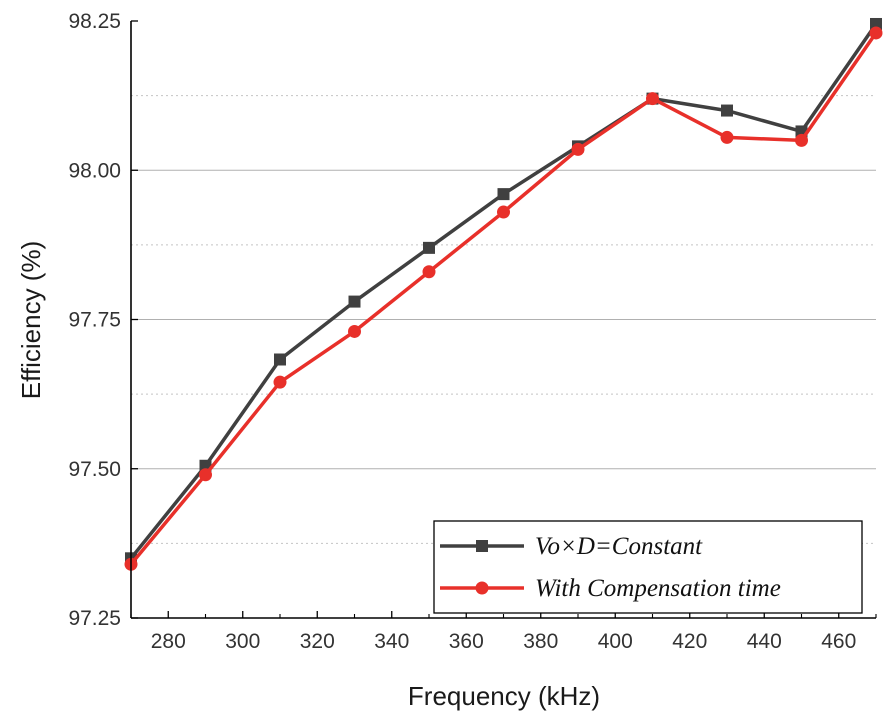 The width and height of the screenshot is (890, 720). Describe the element at coordinates (94, 21) in the screenshot. I see `y-tick-label: 98.25` at that location.